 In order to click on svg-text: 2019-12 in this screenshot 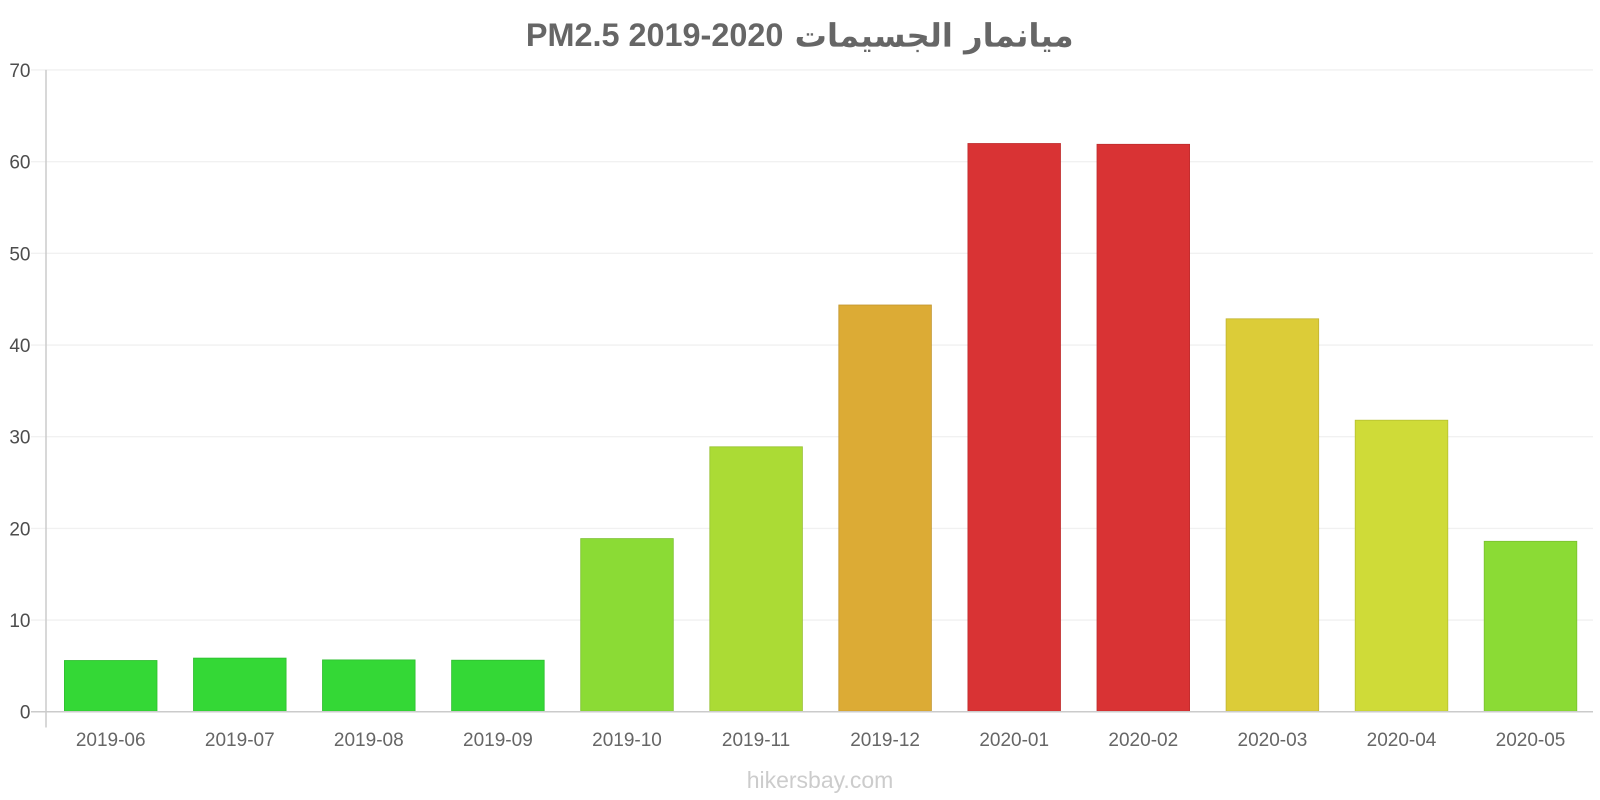, I will do `click(885, 740)`.